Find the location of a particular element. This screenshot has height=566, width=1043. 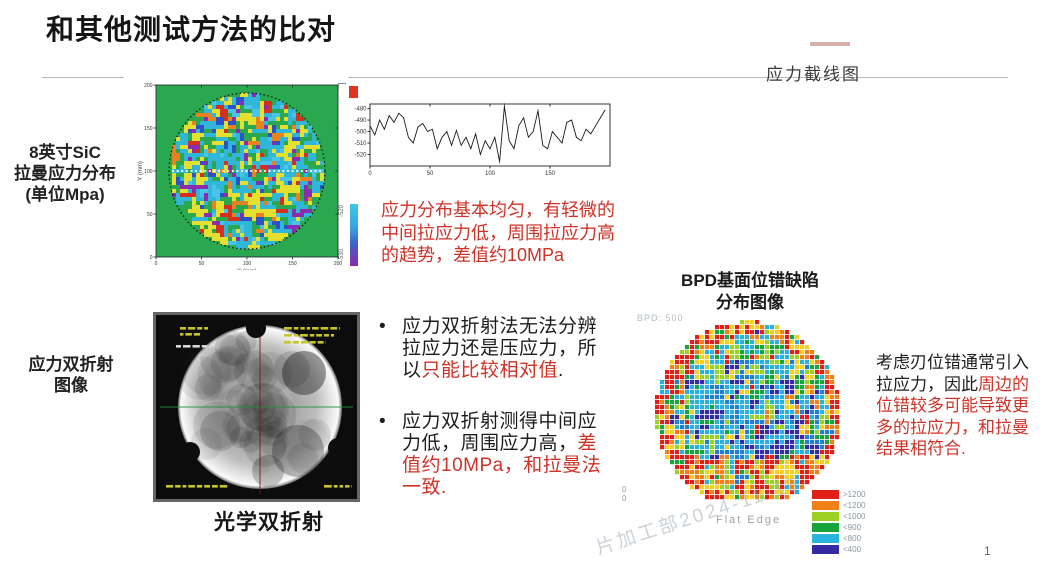

birefringence-wafer-canvas is located at coordinates (256, 407).